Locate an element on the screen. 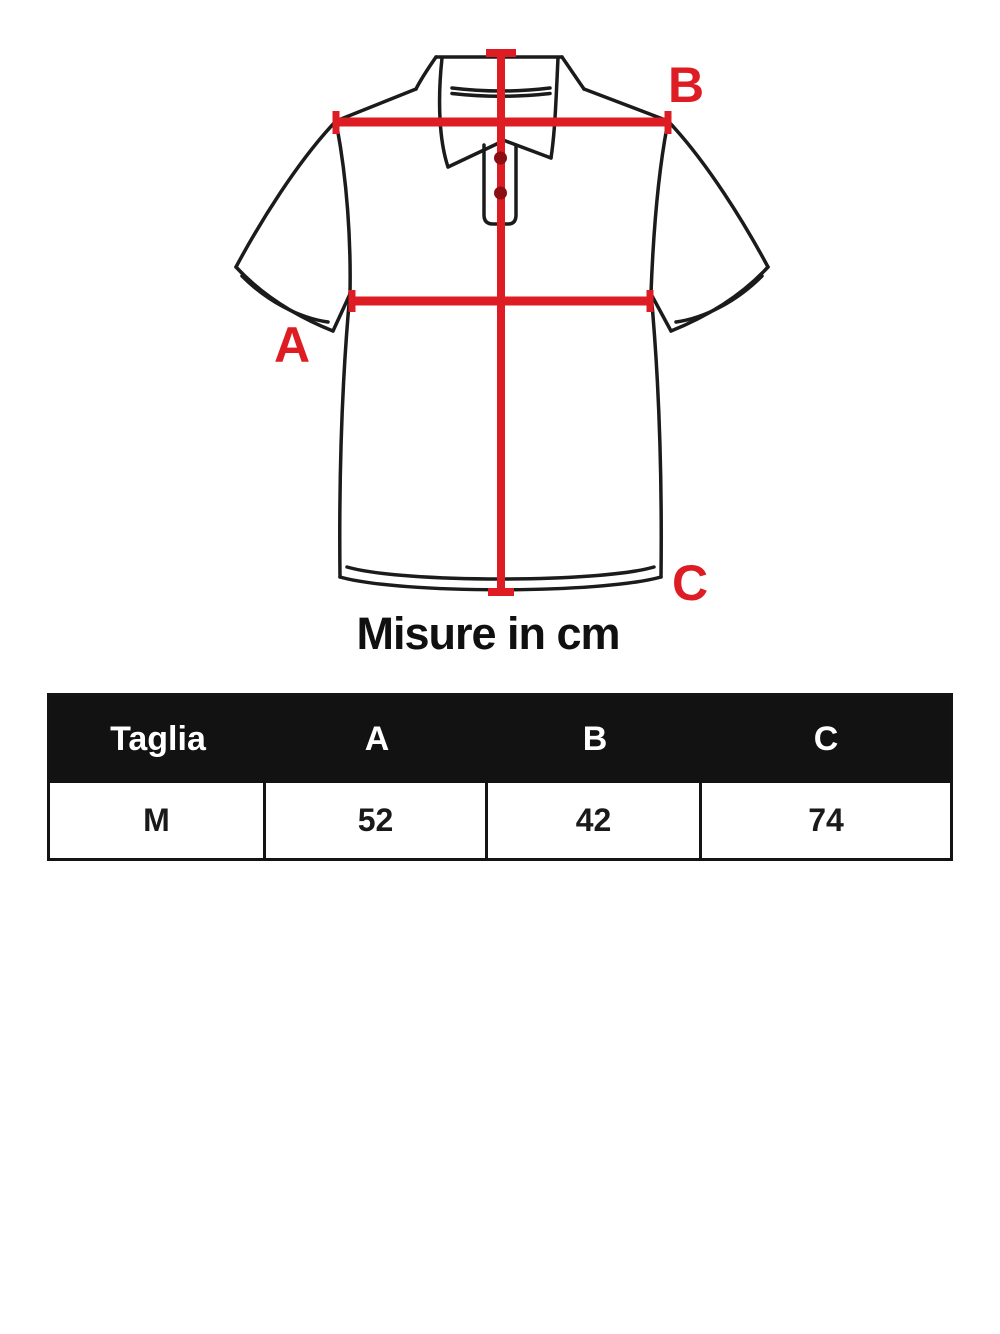 The height and width of the screenshot is (1334, 1000). size-table-header-row: Taglia A B C is located at coordinates (500, 739).